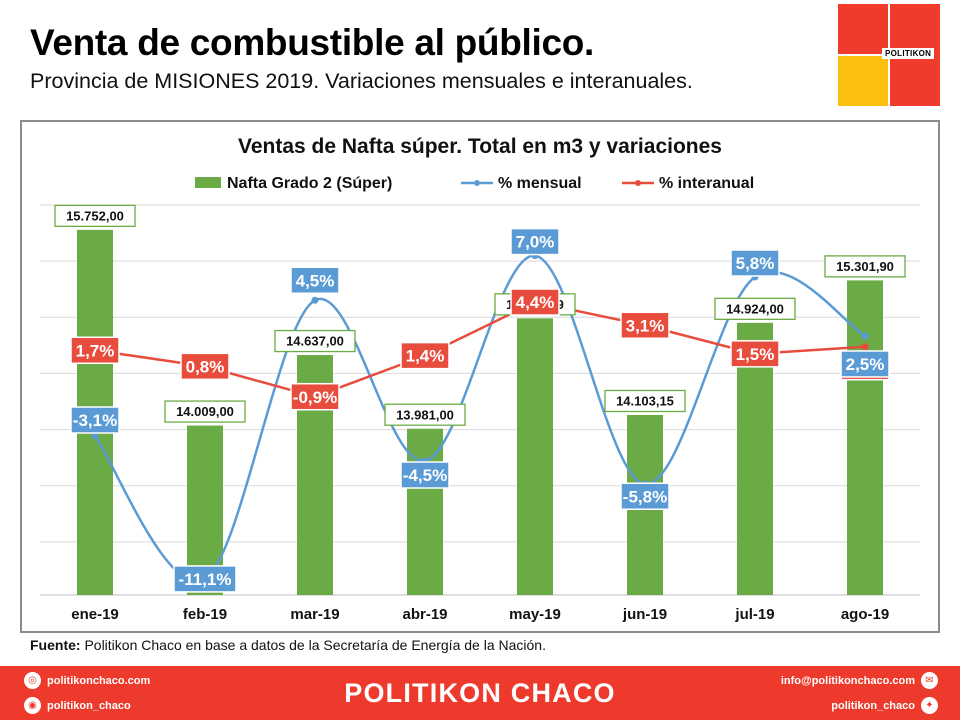  I want to click on mensual-label-abr-19-box, so click(425, 475).